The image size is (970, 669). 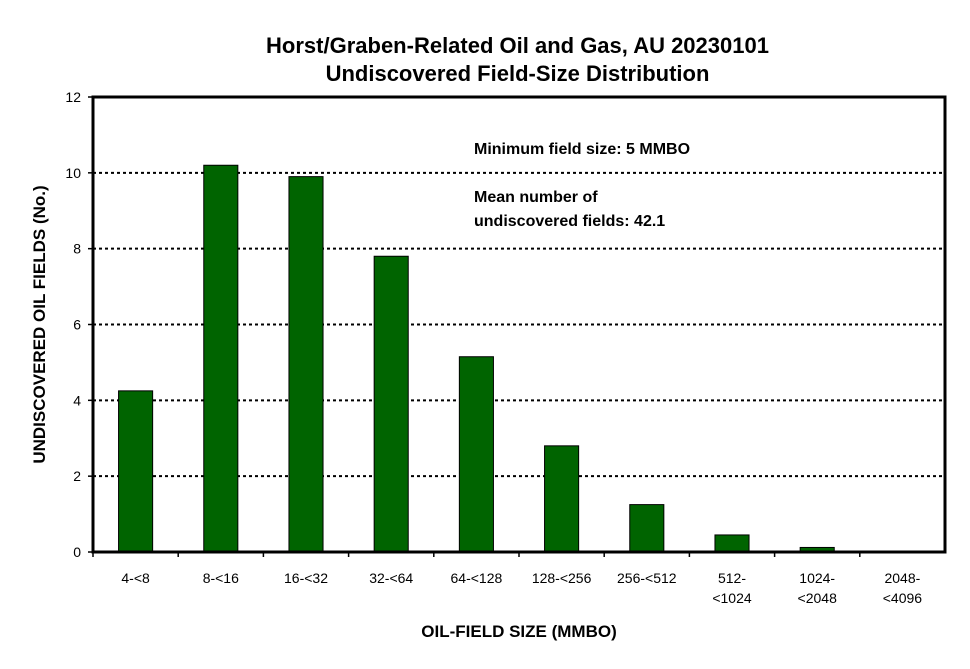 I want to click on mean-fields-note: Mean number of undiscovered fields: 42.1, so click(x=572, y=210).